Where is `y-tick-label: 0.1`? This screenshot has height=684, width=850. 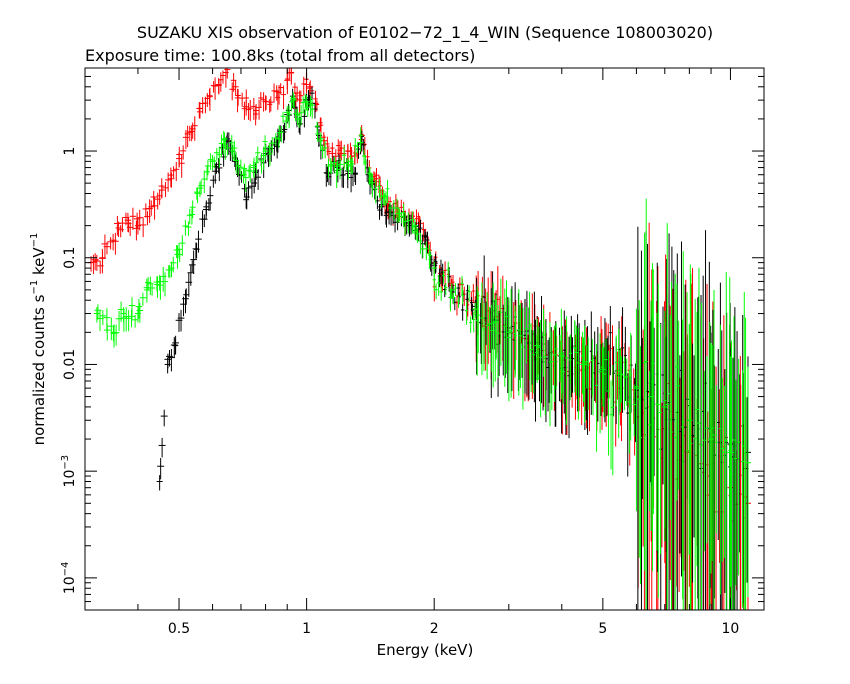 y-tick-label: 0.1 is located at coordinates (70, 258).